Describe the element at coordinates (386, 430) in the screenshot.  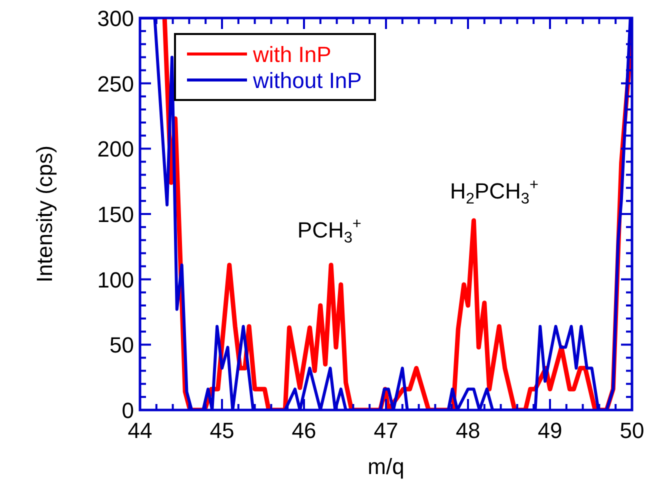
I see `x-tick-label: 47` at that location.